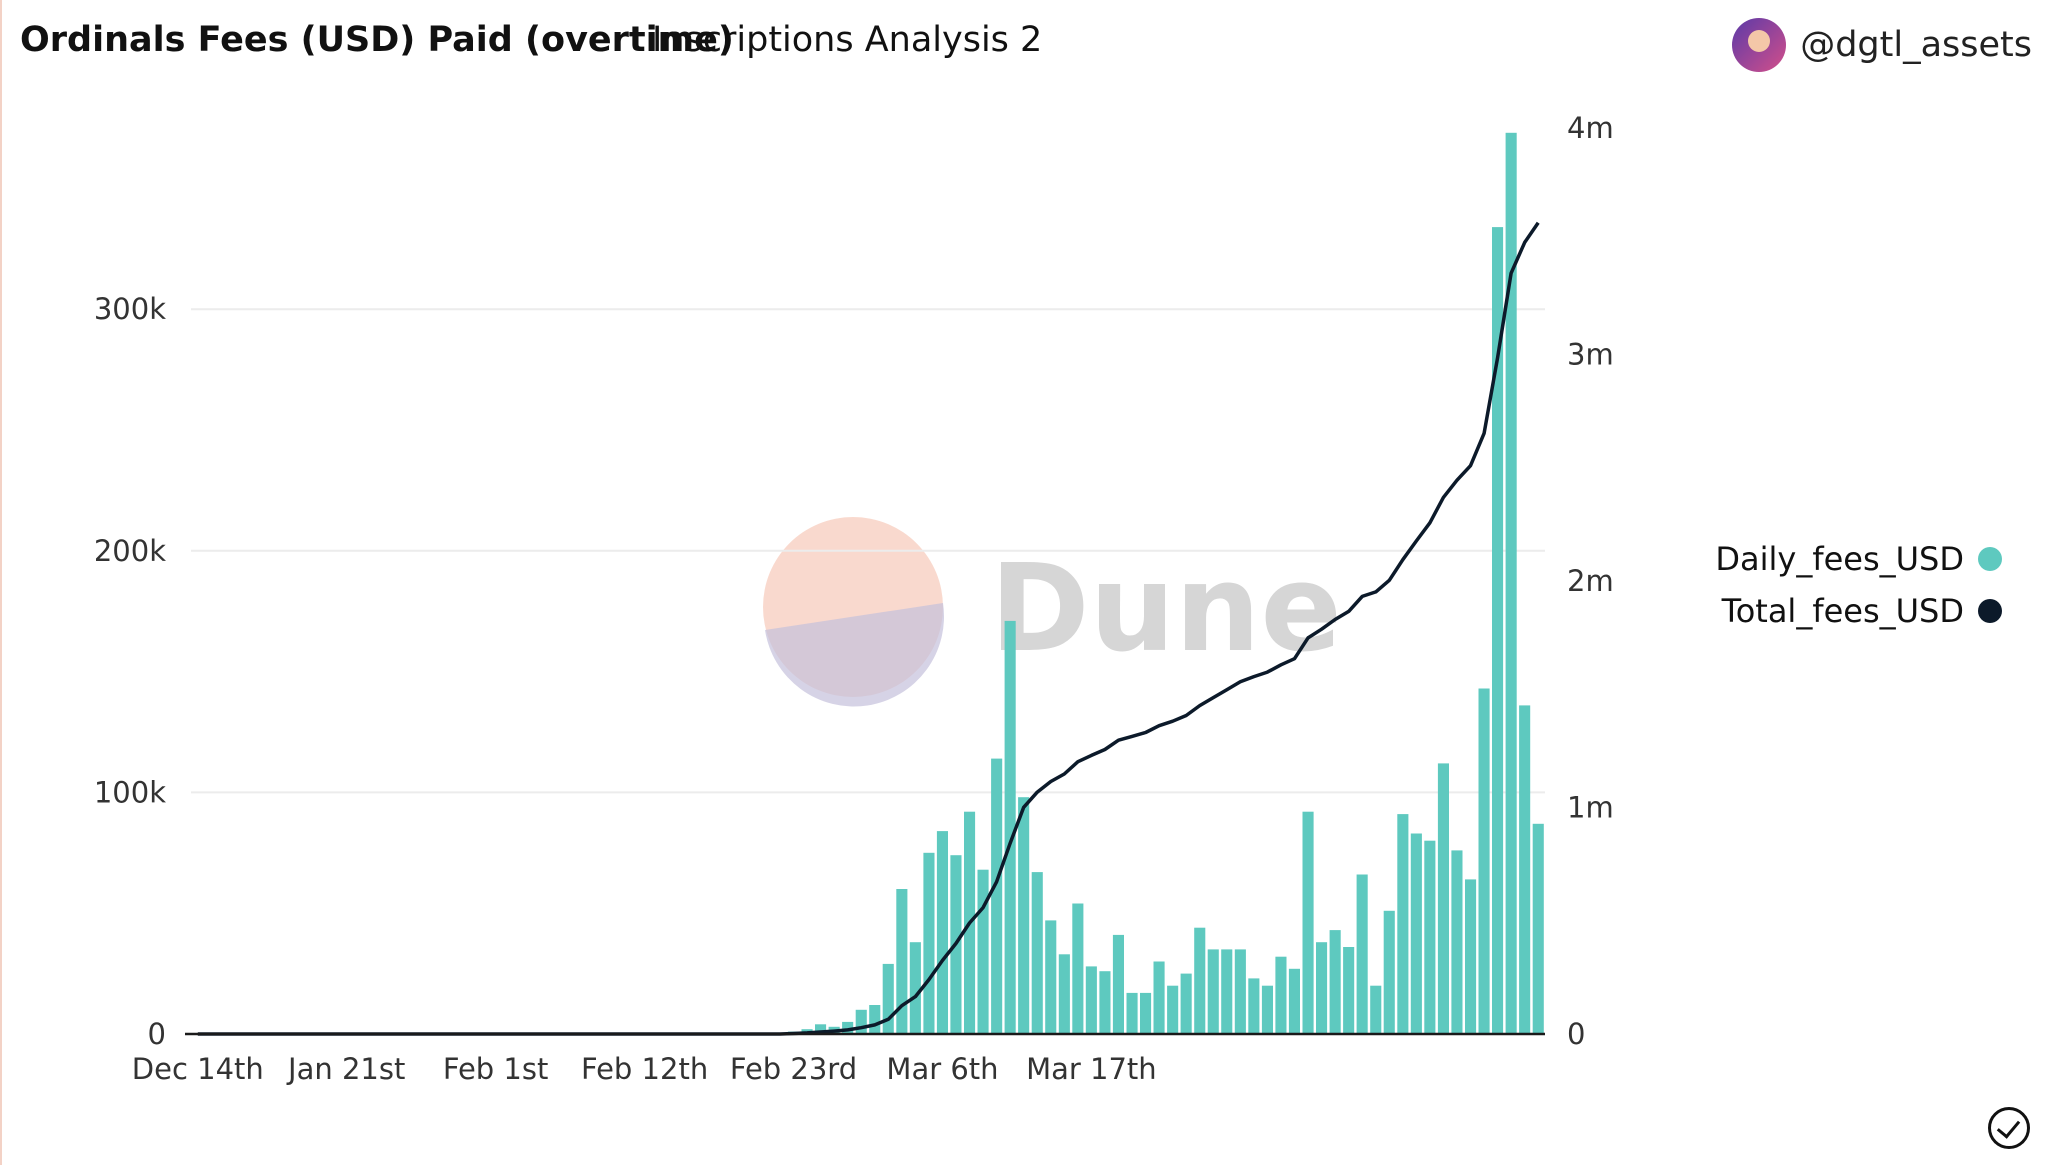  What do you see at coordinates (942, 1069) in the screenshot?
I see `x-tick-label: Mar 6th` at bounding box center [942, 1069].